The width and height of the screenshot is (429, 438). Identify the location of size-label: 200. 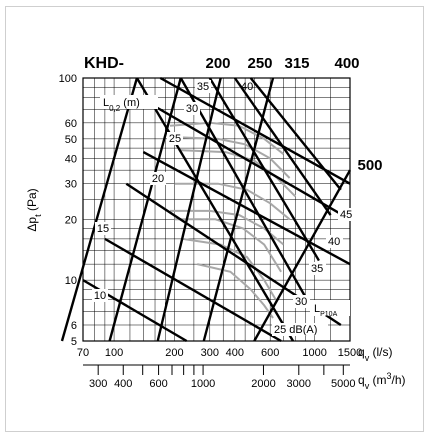
(217, 63).